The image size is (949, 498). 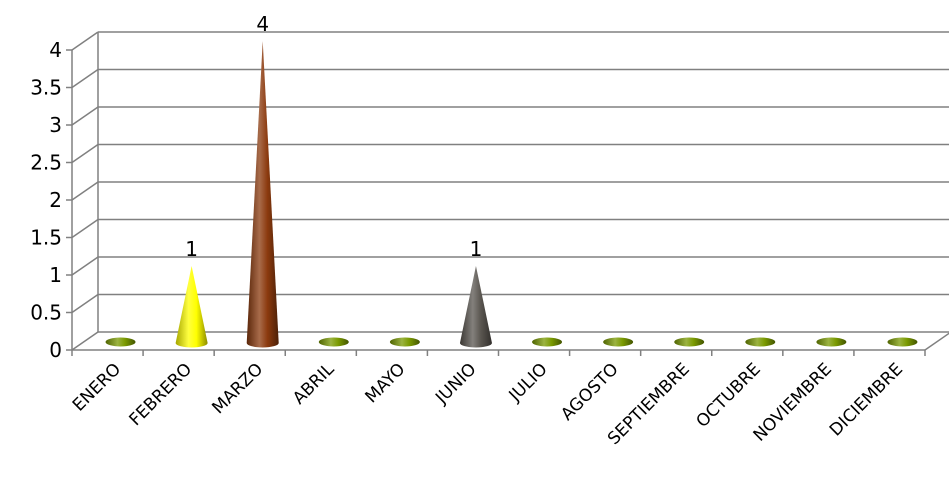 I want to click on cone-mark-marzo, so click(x=262, y=194).